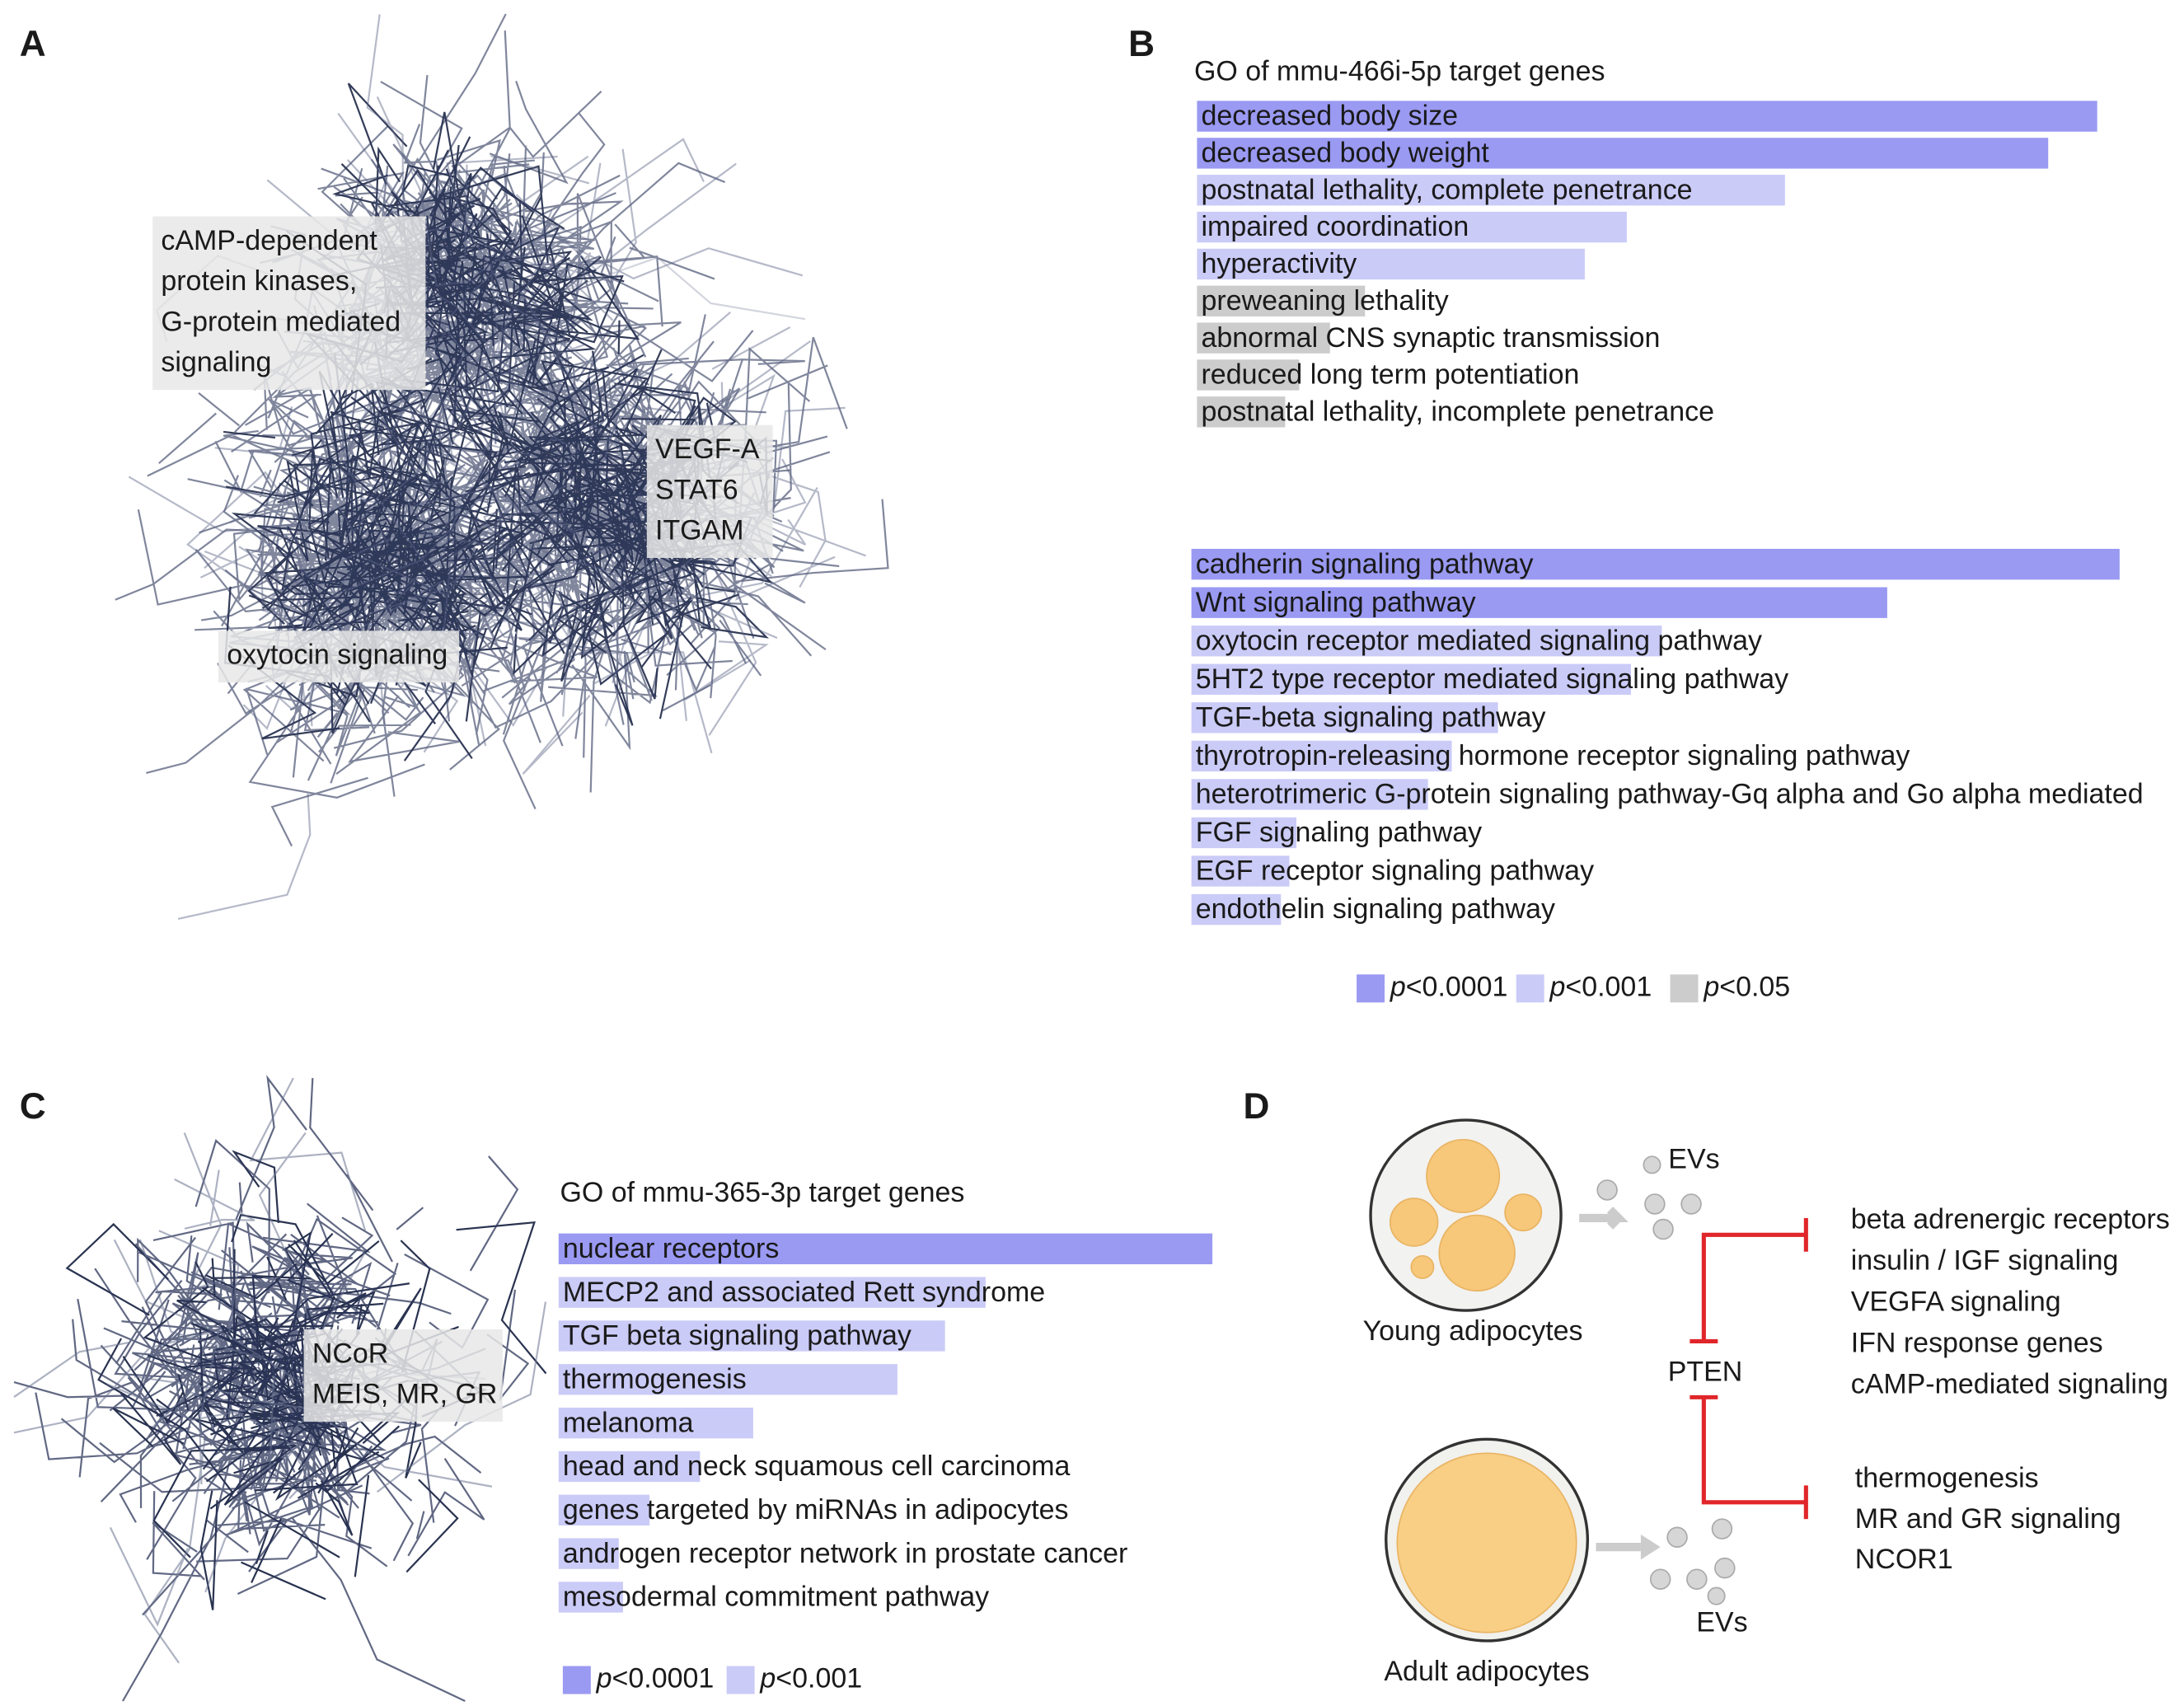 Image resolution: width=2184 pixels, height=1706 pixels. I want to click on arrow, so click(1650, 1547).